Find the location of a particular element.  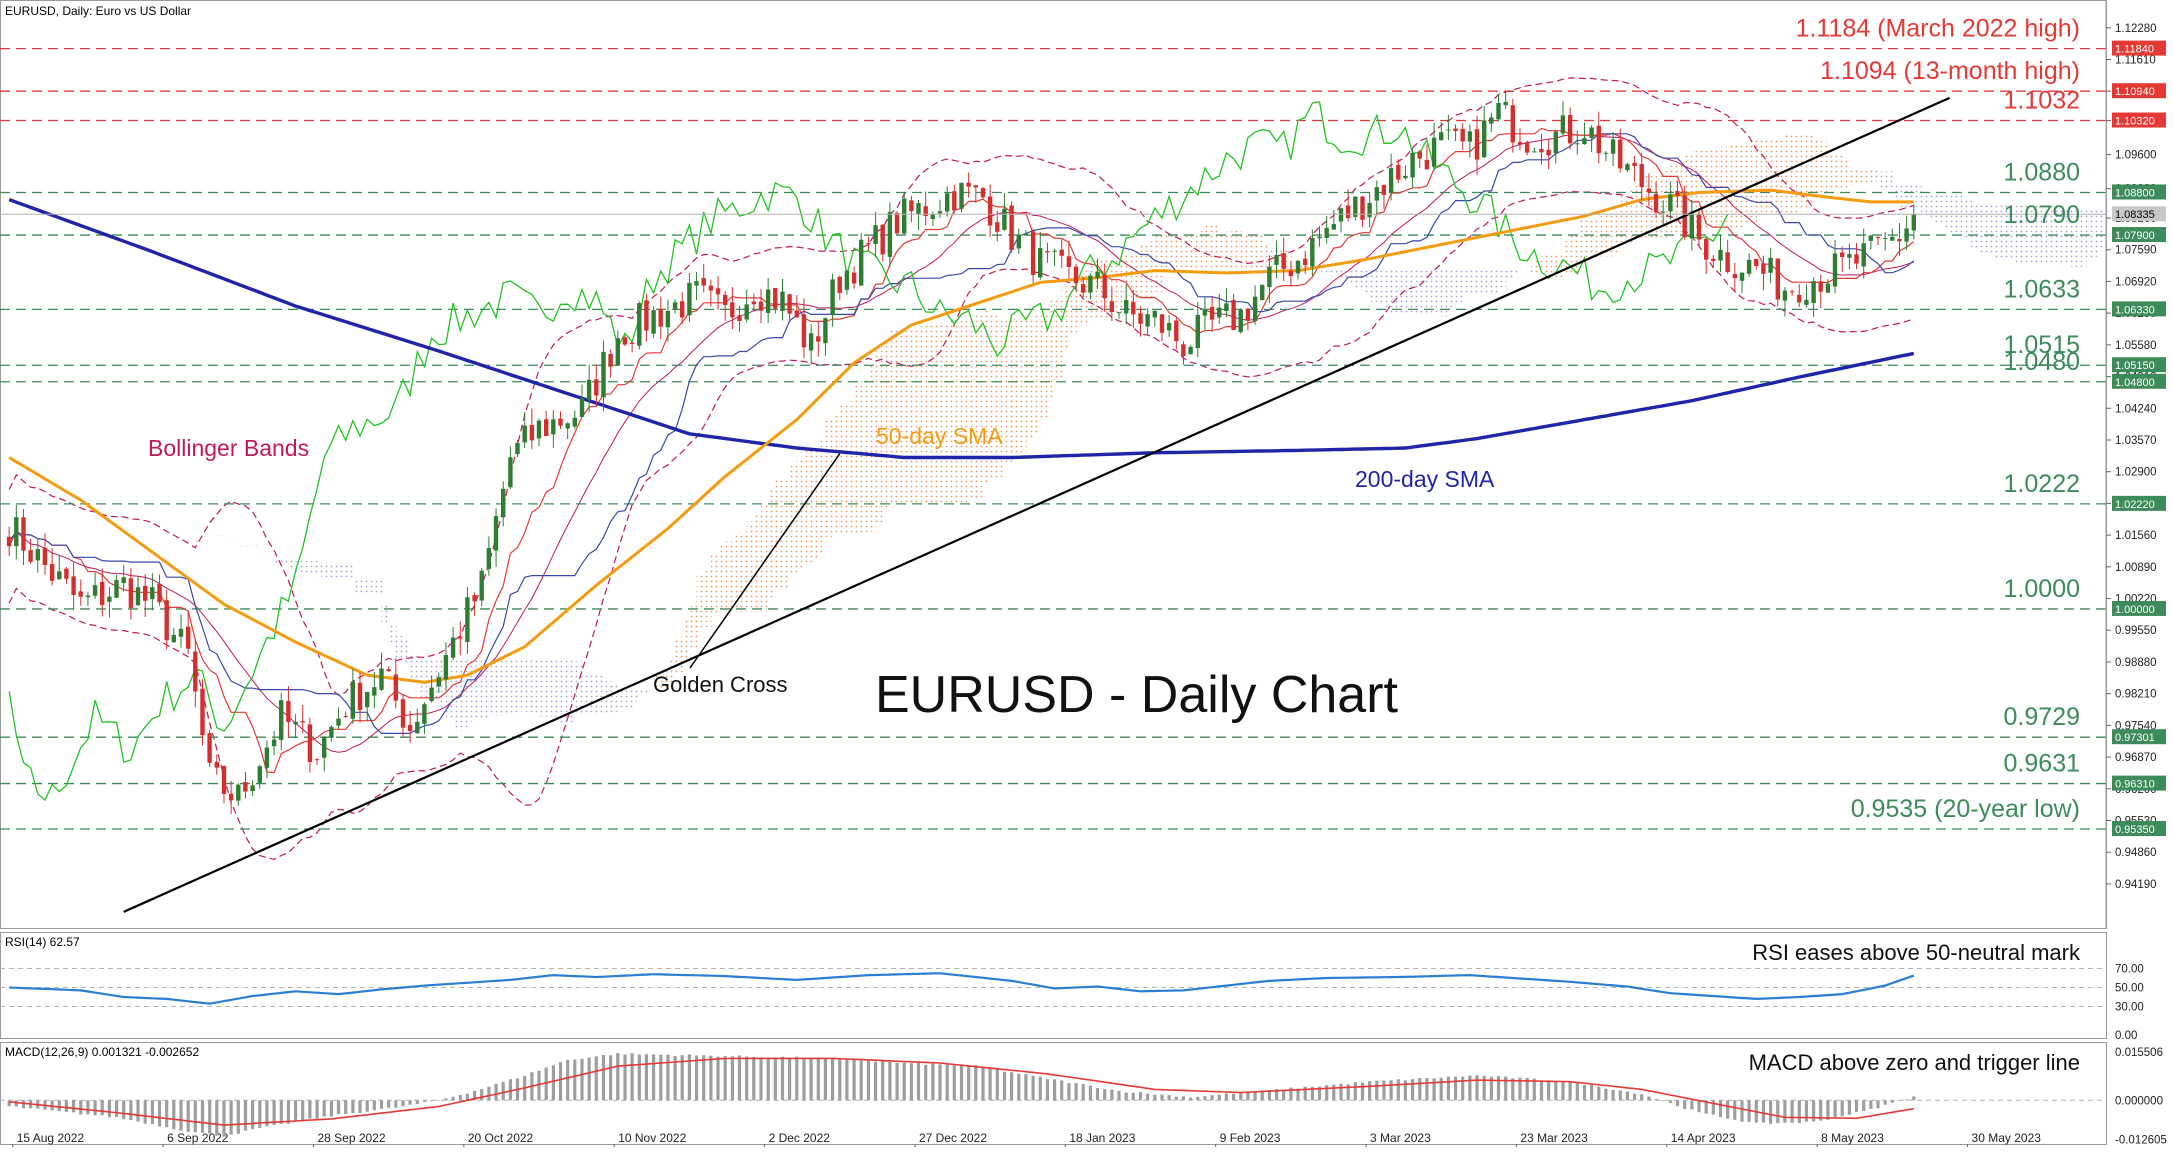

price-tick-label: 0.98880 is located at coordinates (2136, 663).